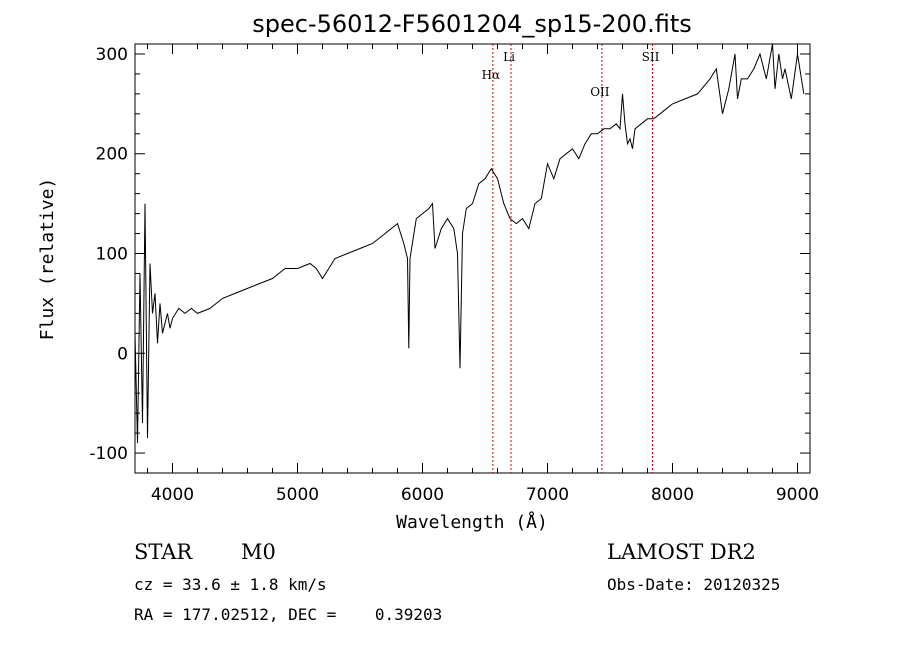 The image size is (900, 649). What do you see at coordinates (258, 552) in the screenshot?
I see `spectral-subclass: M0` at bounding box center [258, 552].